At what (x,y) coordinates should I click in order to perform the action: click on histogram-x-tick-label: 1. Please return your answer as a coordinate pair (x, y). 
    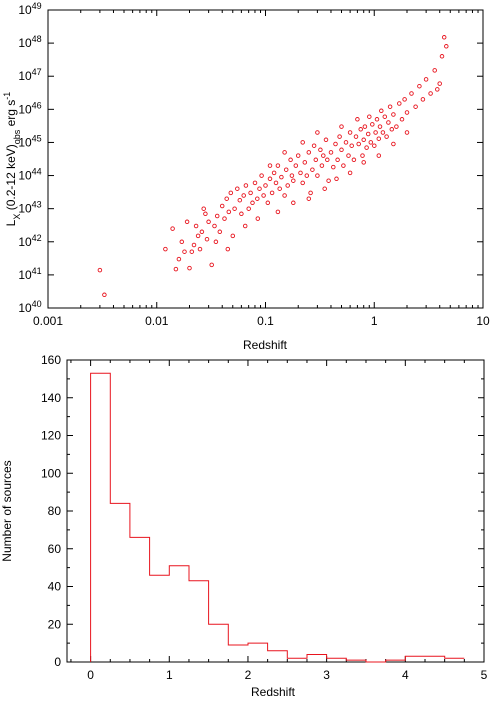
    Looking at the image, I should click on (169, 675).